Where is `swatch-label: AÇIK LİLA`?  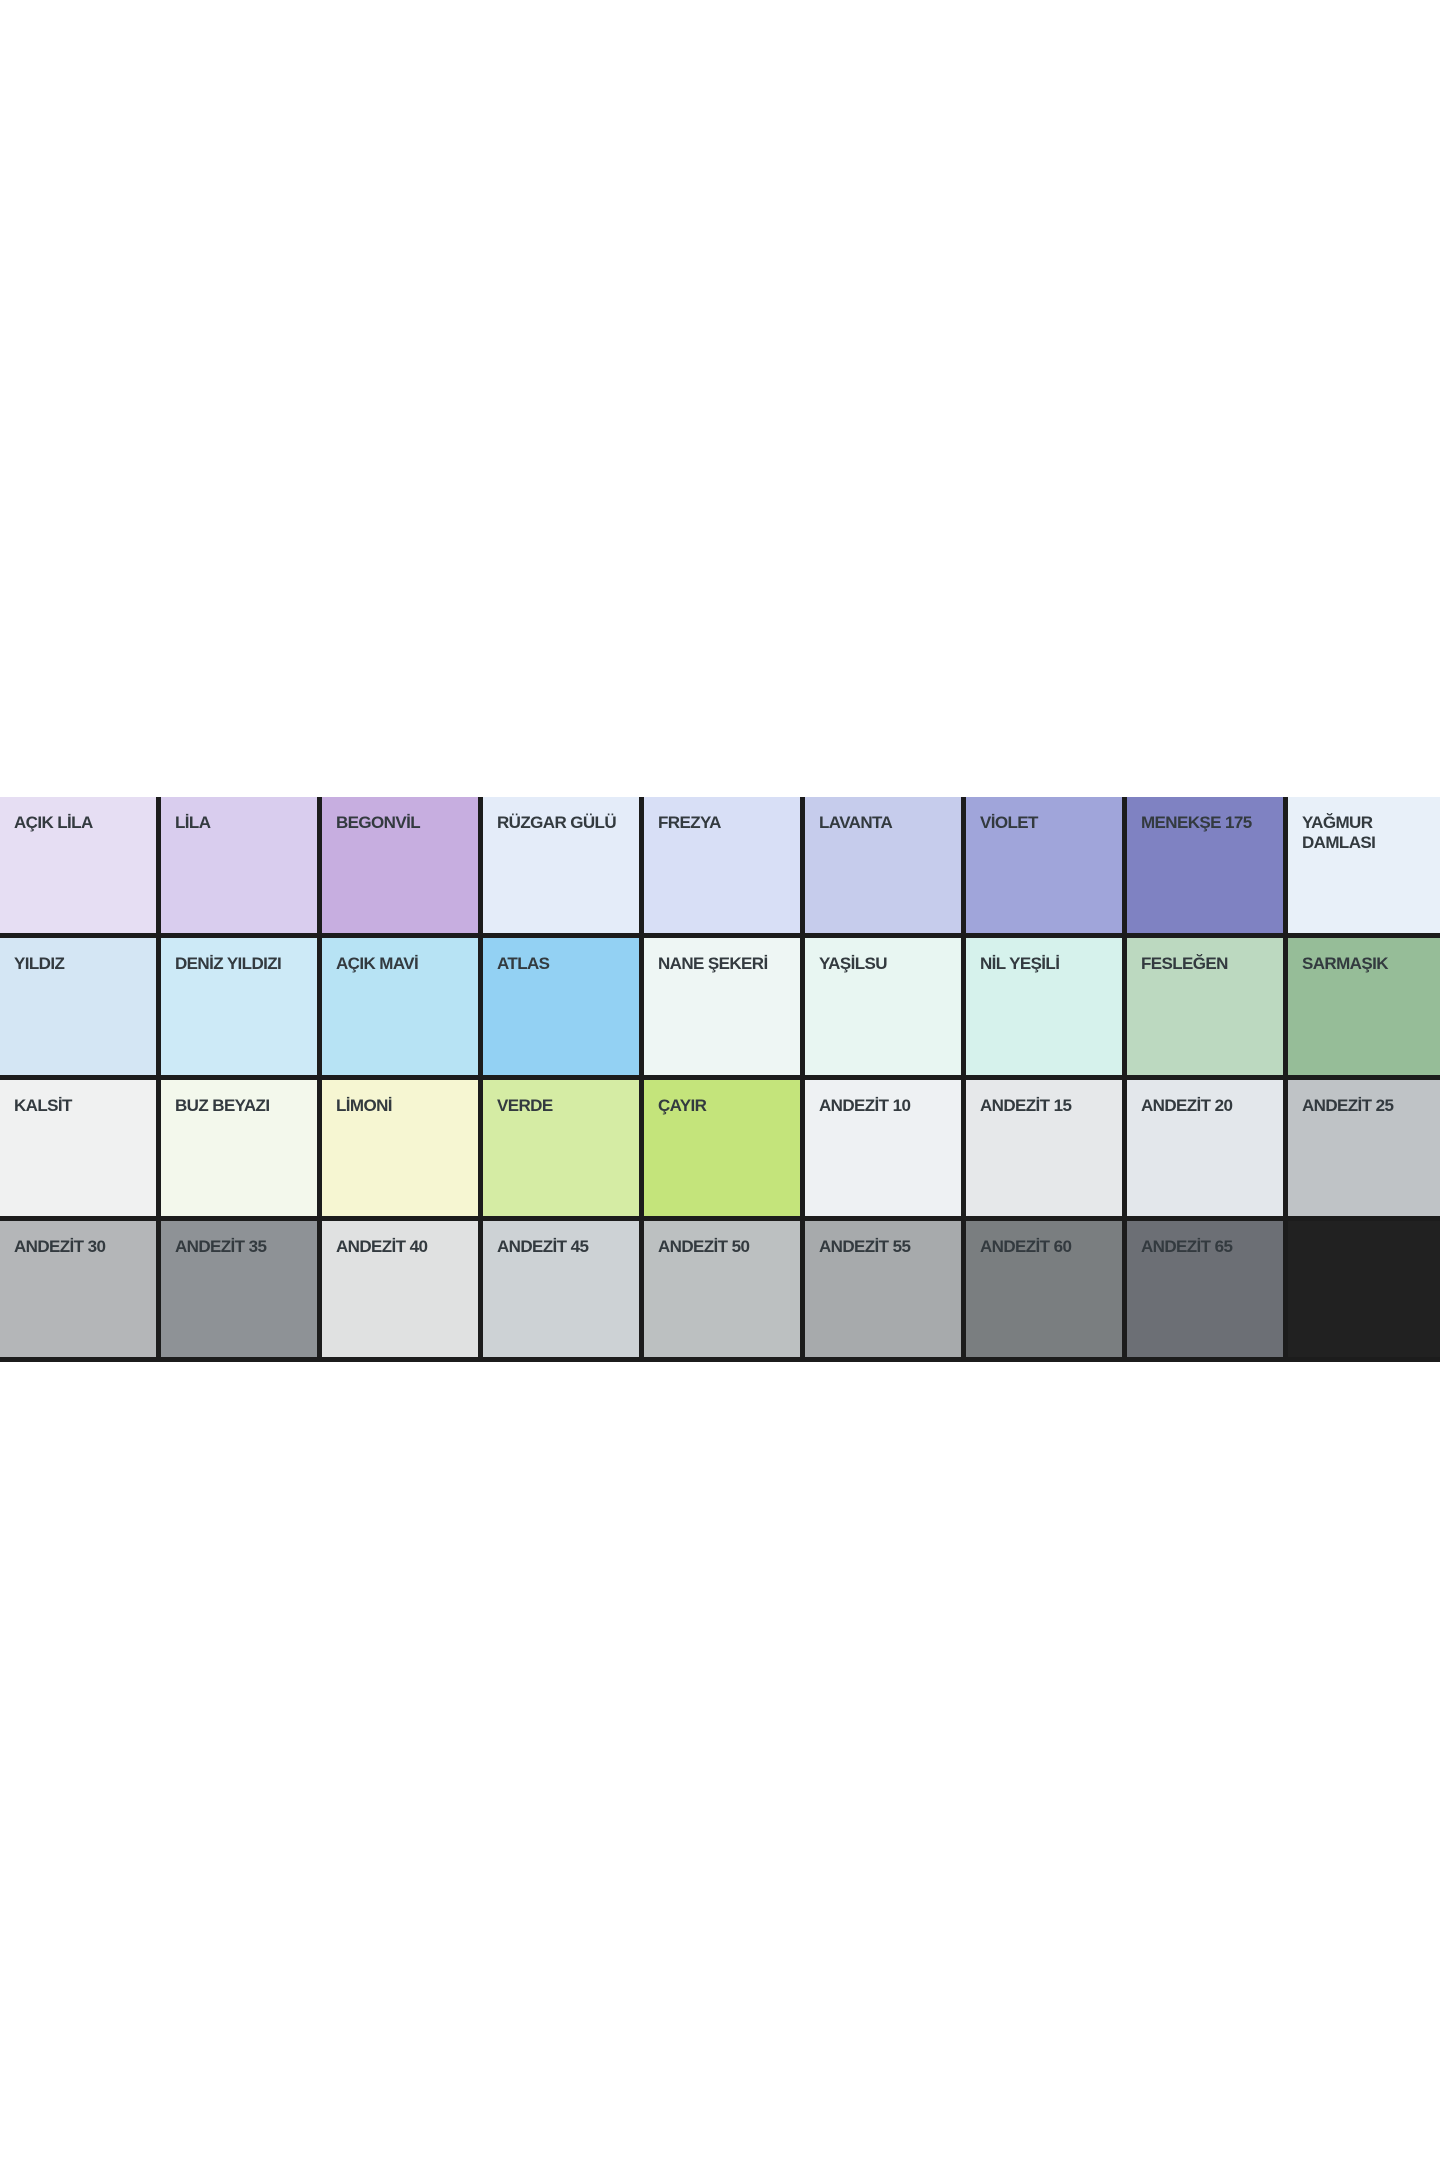
swatch-label: AÇIK LİLA is located at coordinates (53, 822).